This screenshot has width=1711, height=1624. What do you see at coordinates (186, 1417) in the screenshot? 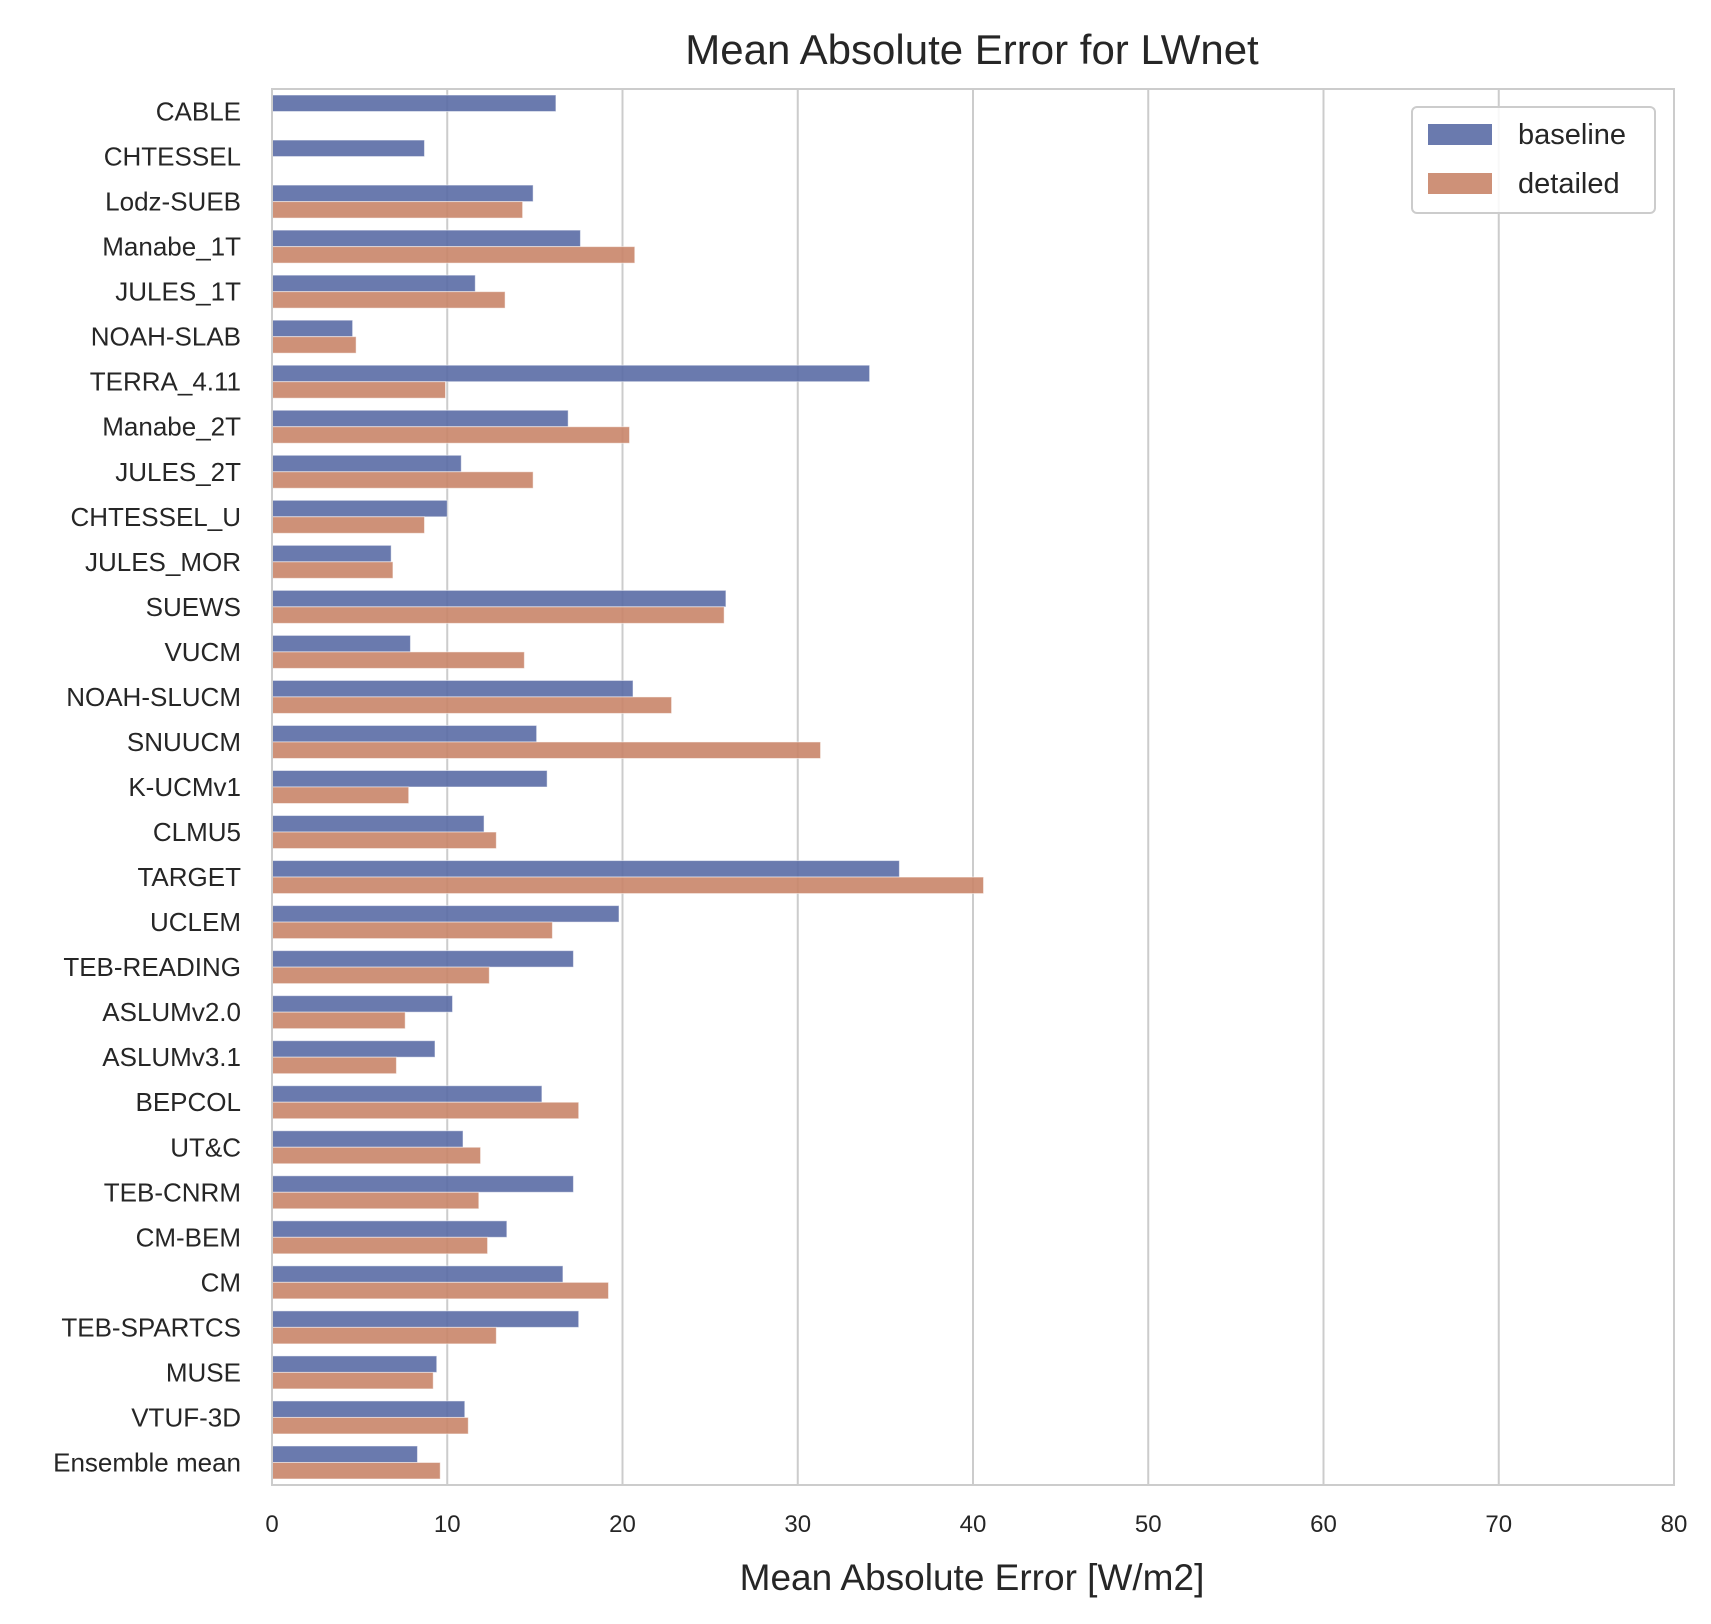
I see `category-label: VTUF-3D` at bounding box center [186, 1417].